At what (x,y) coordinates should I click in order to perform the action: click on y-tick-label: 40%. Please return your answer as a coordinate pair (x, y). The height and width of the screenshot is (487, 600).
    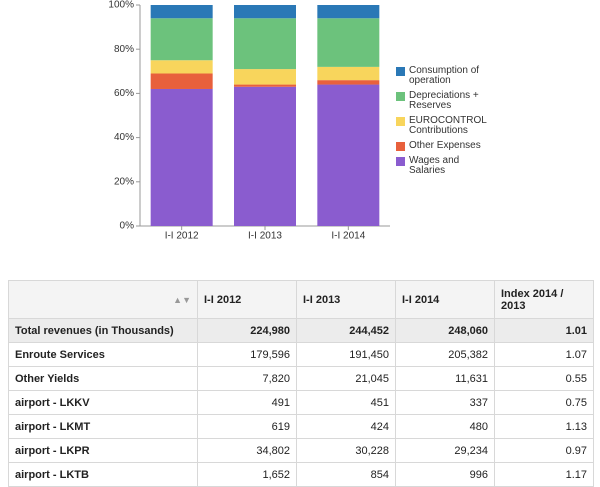
    Looking at the image, I should click on (124, 137).